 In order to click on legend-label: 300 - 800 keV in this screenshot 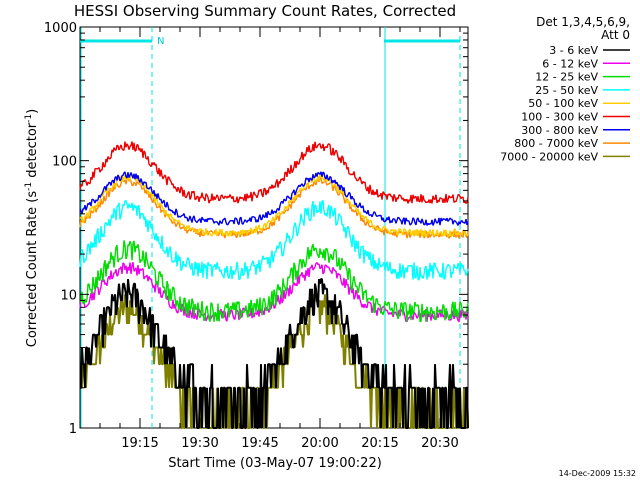, I will do `click(559, 130)`.